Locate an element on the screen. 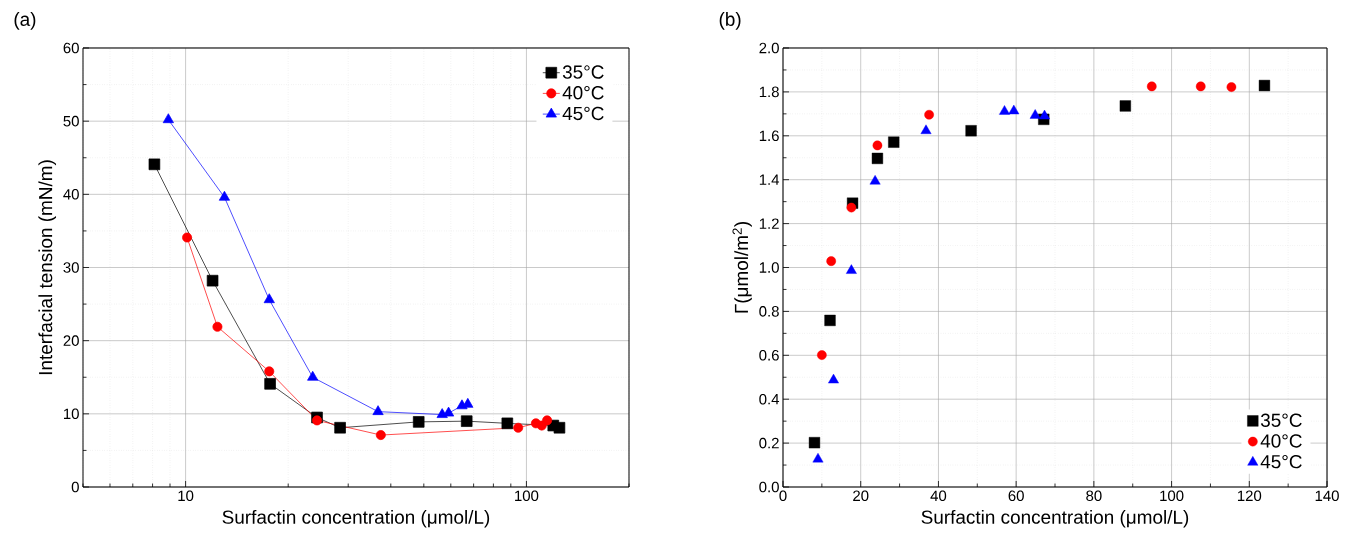  y-tick-label: 0.8 is located at coordinates (769, 311).